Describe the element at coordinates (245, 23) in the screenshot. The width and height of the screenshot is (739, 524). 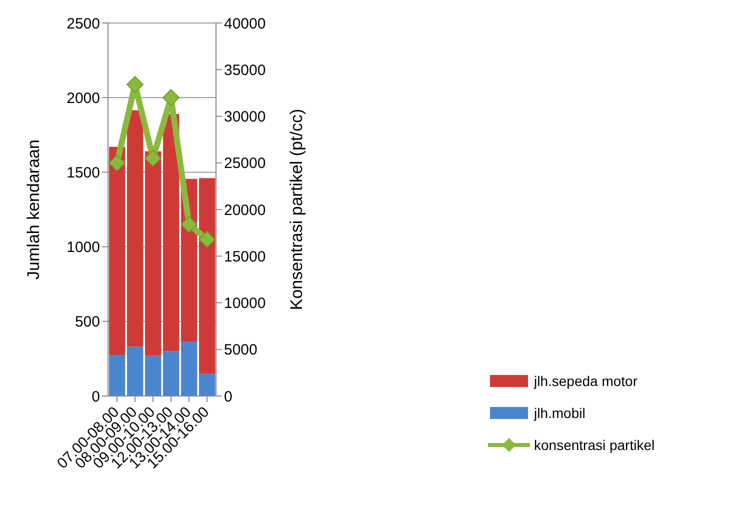
I see `y2-tick-label: 40000` at that location.